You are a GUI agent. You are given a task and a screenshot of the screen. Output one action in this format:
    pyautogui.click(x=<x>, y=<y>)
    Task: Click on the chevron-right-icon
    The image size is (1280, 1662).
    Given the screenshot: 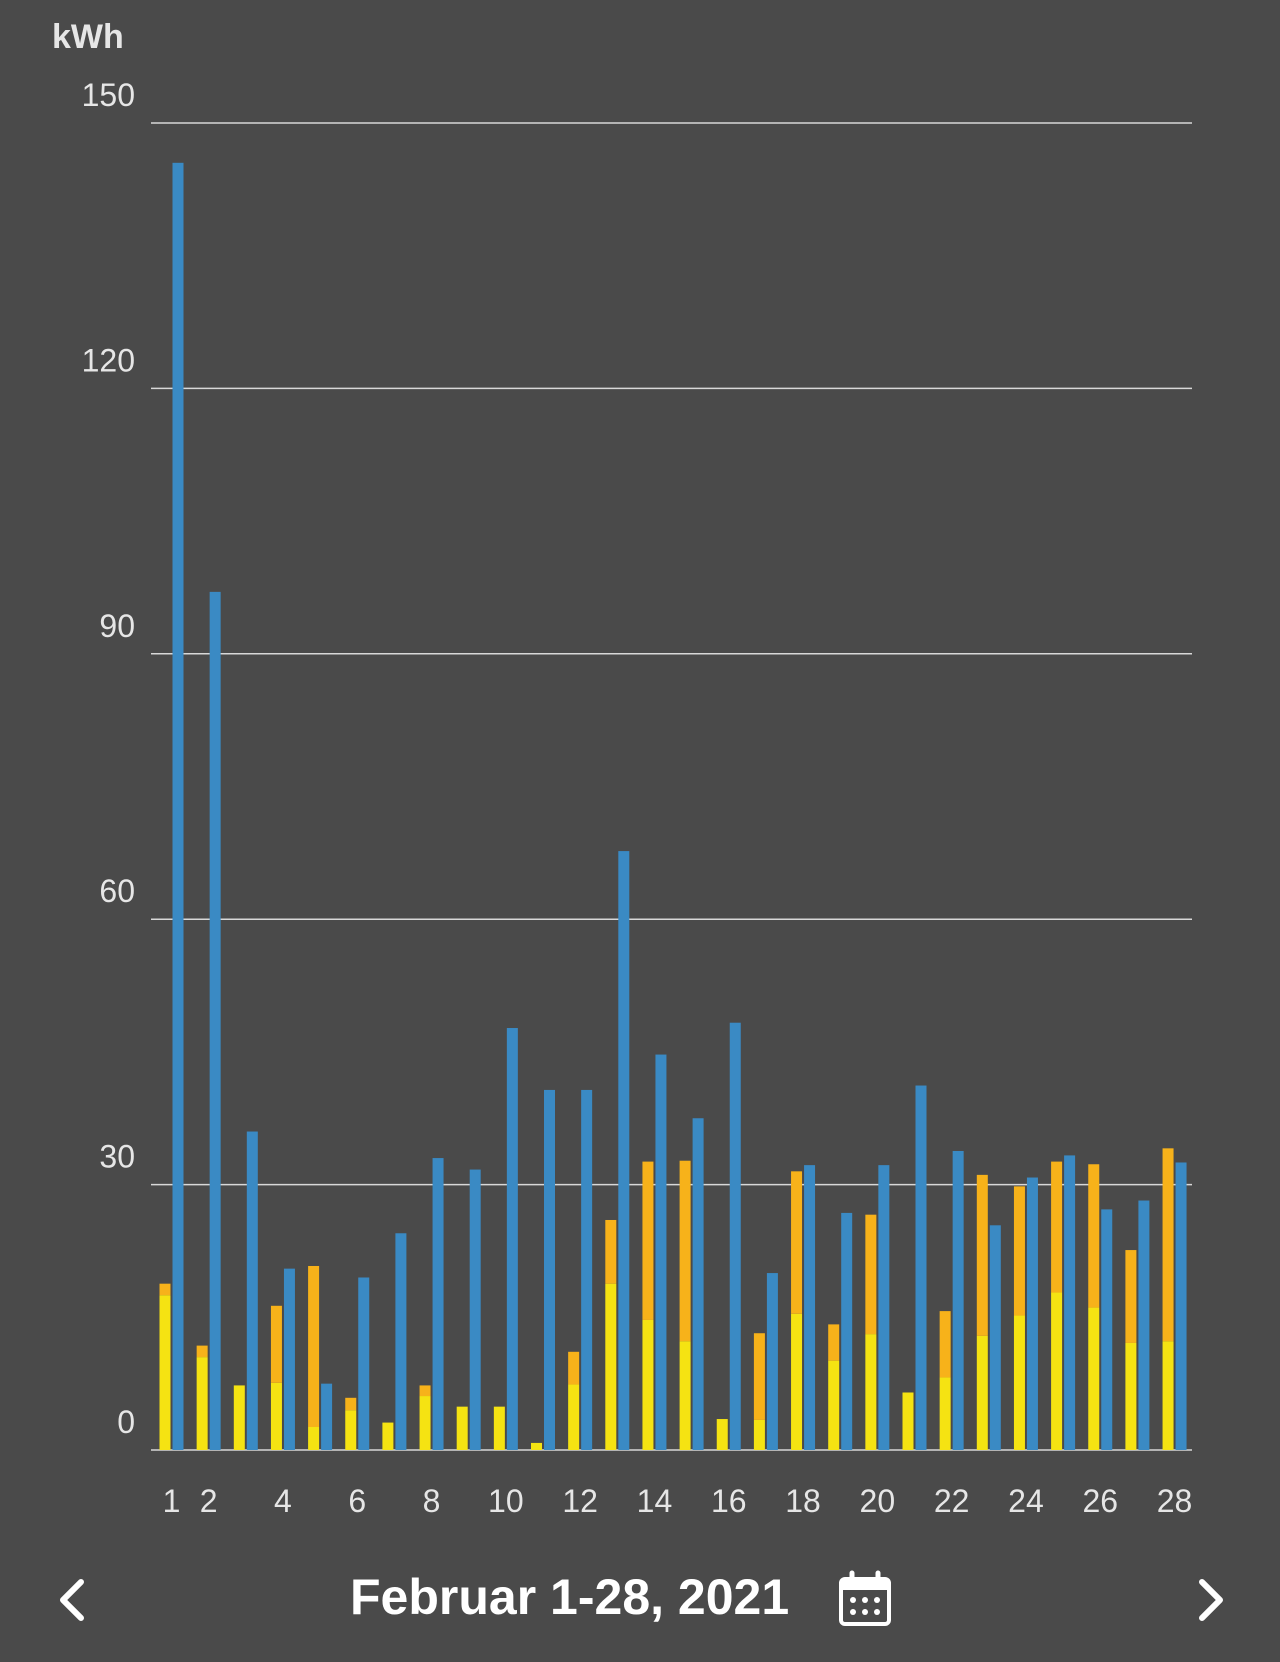 What is the action you would take?
    pyautogui.click(x=1211, y=1600)
    